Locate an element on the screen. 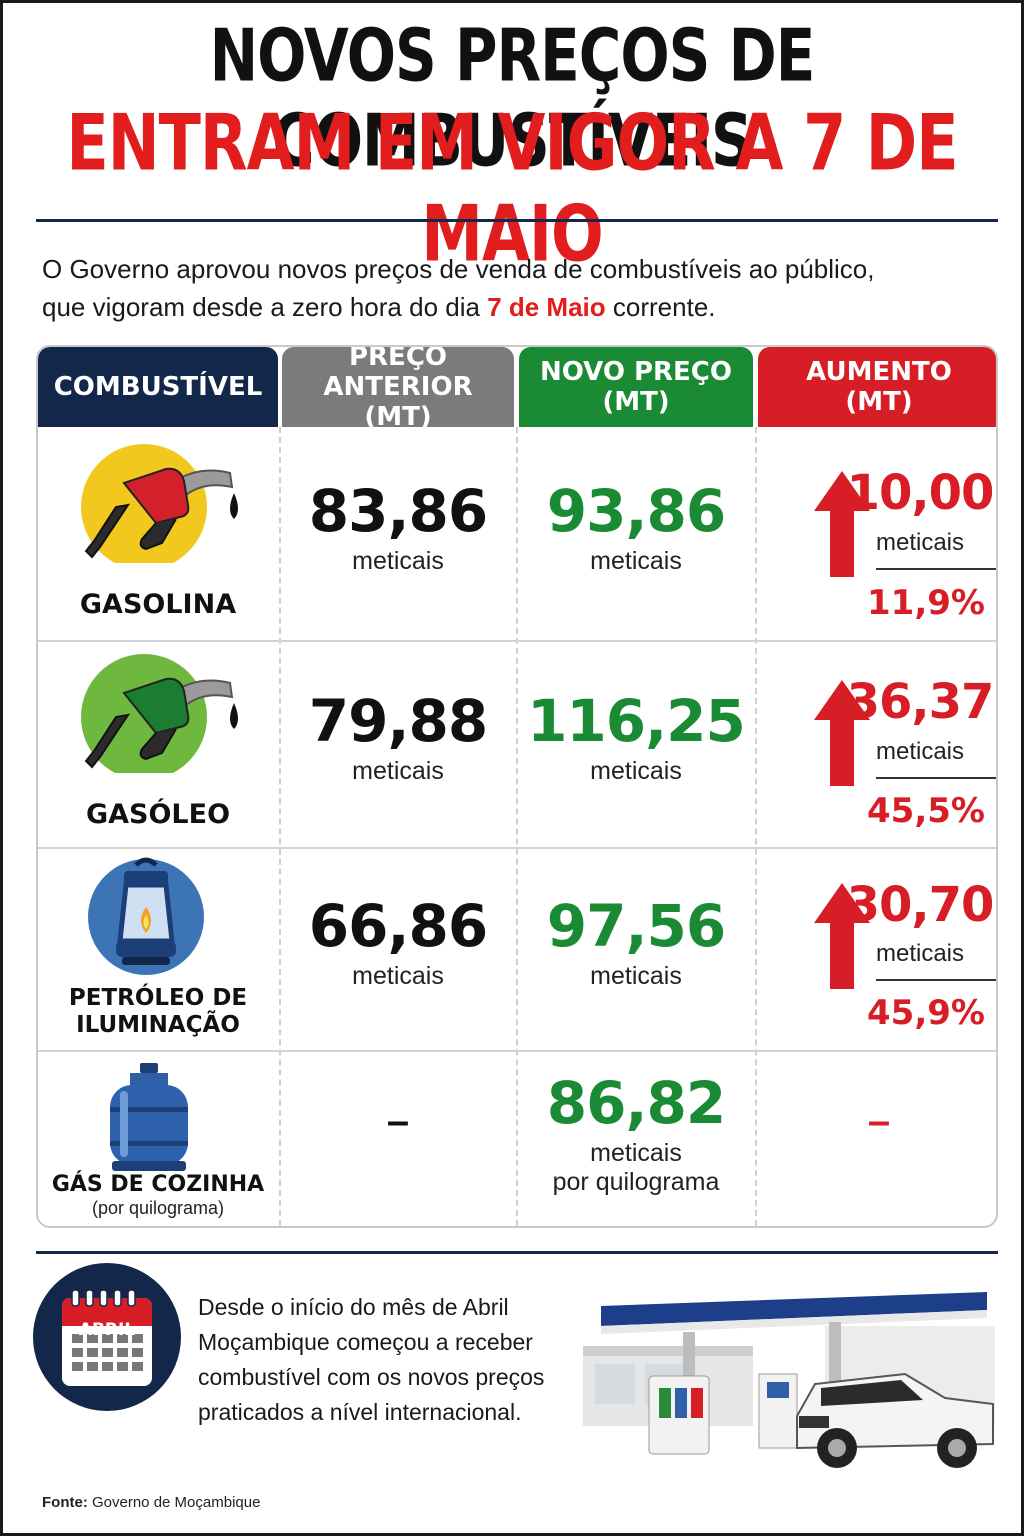  previous-price-petroleo: 66,86 meticais is located at coordinates (398, 941).